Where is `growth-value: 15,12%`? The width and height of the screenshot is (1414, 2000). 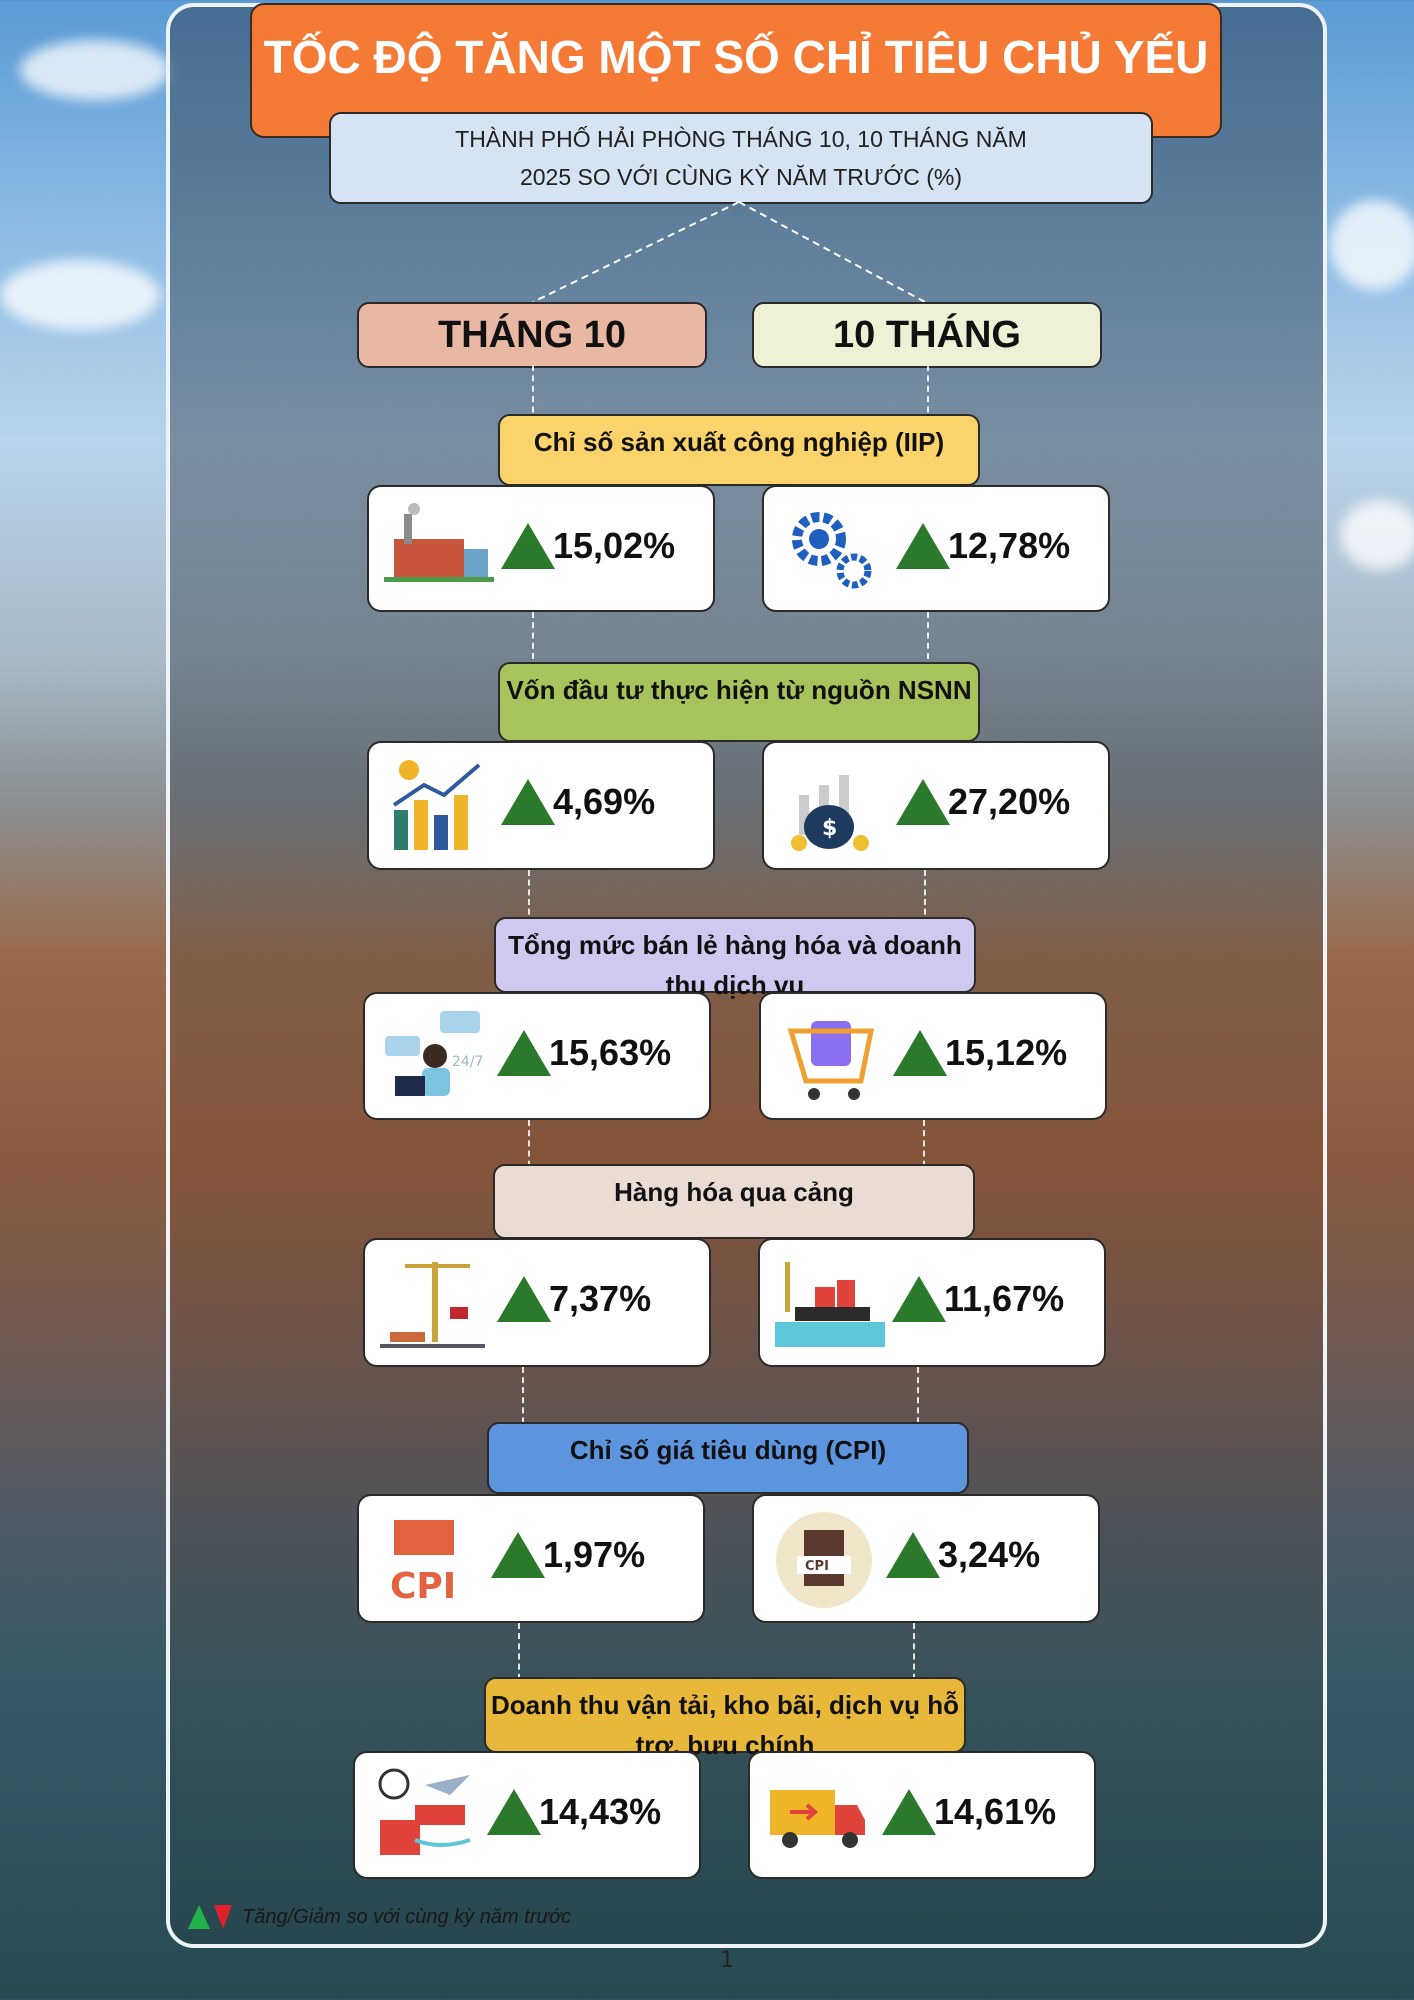
growth-value: 15,12% is located at coordinates (1006, 1052).